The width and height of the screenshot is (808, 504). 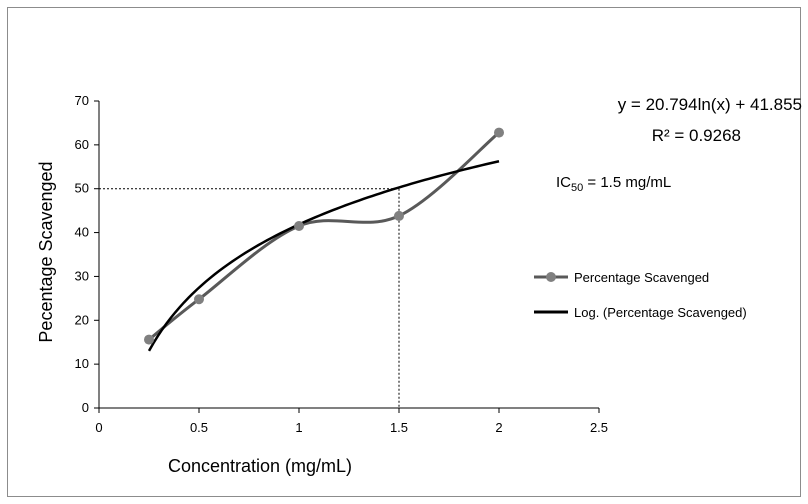 What do you see at coordinates (98, 427) in the screenshot?
I see `x-tick-label: 0` at bounding box center [98, 427].